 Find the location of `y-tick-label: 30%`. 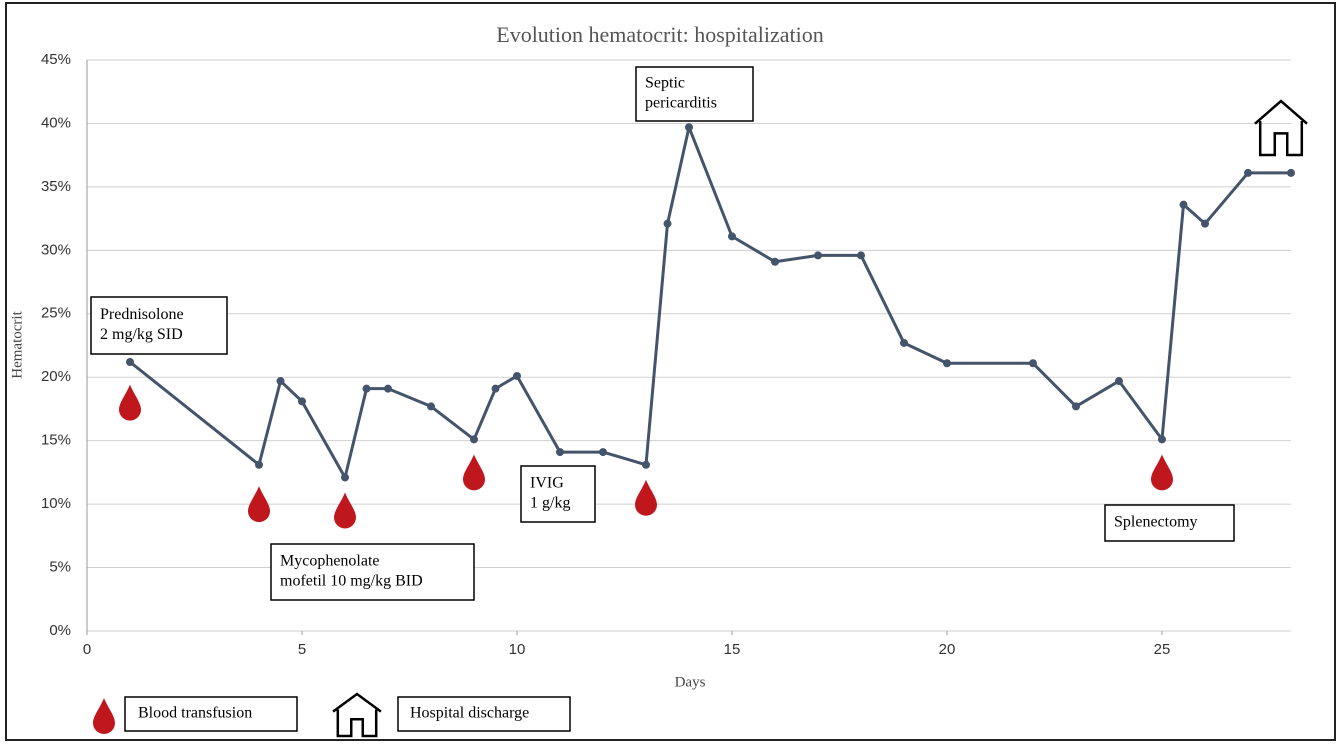

y-tick-label: 30% is located at coordinates (56, 249).